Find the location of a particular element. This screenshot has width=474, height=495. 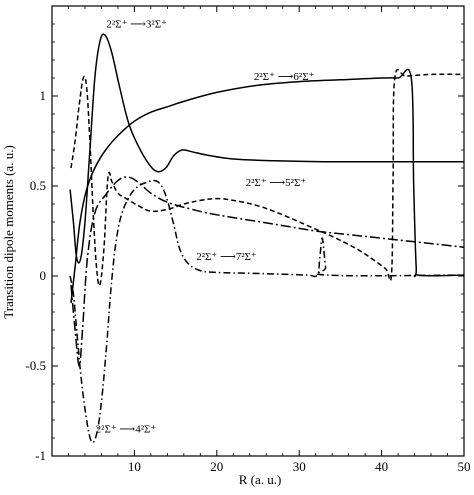

transition-annotation: 2²Σ⁺ ⟶4²Σ⁺ is located at coordinates (126, 430).